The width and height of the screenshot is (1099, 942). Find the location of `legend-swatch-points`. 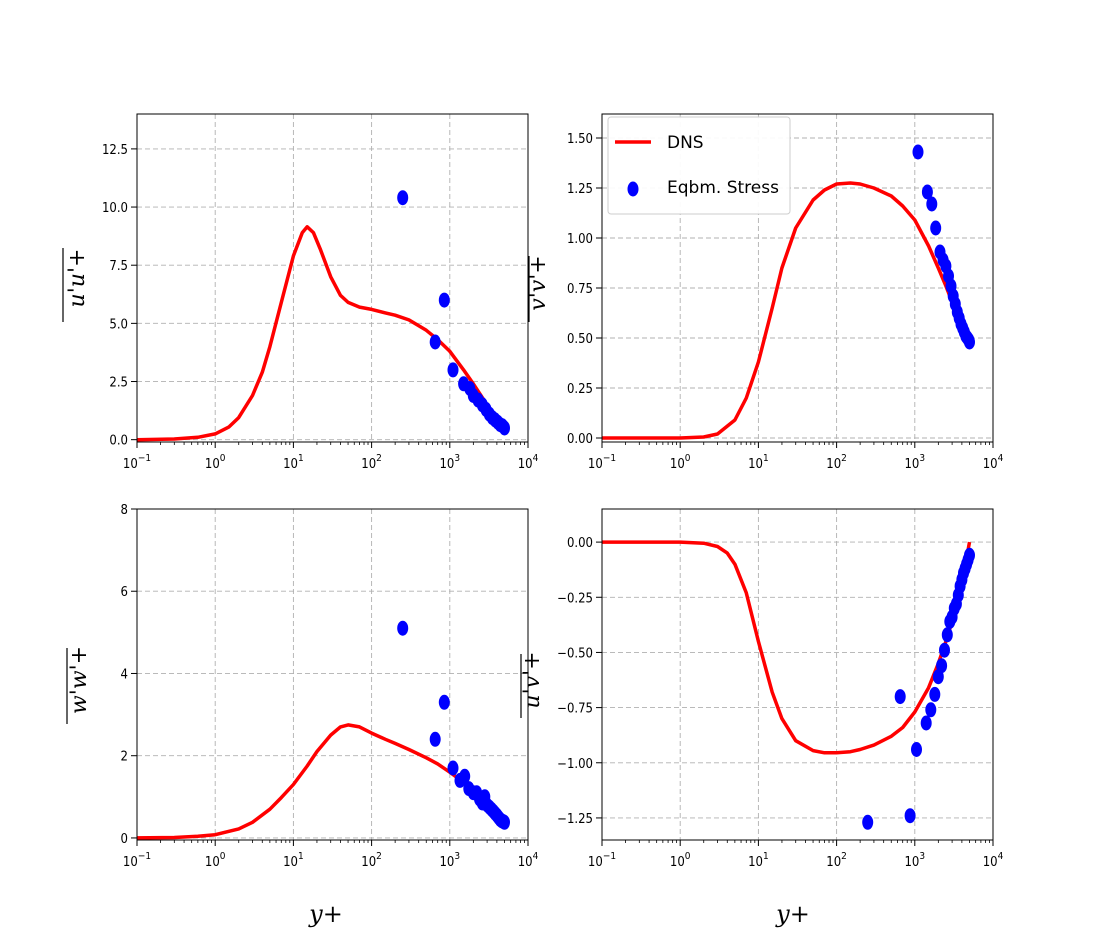

legend-swatch-points is located at coordinates (633, 189).